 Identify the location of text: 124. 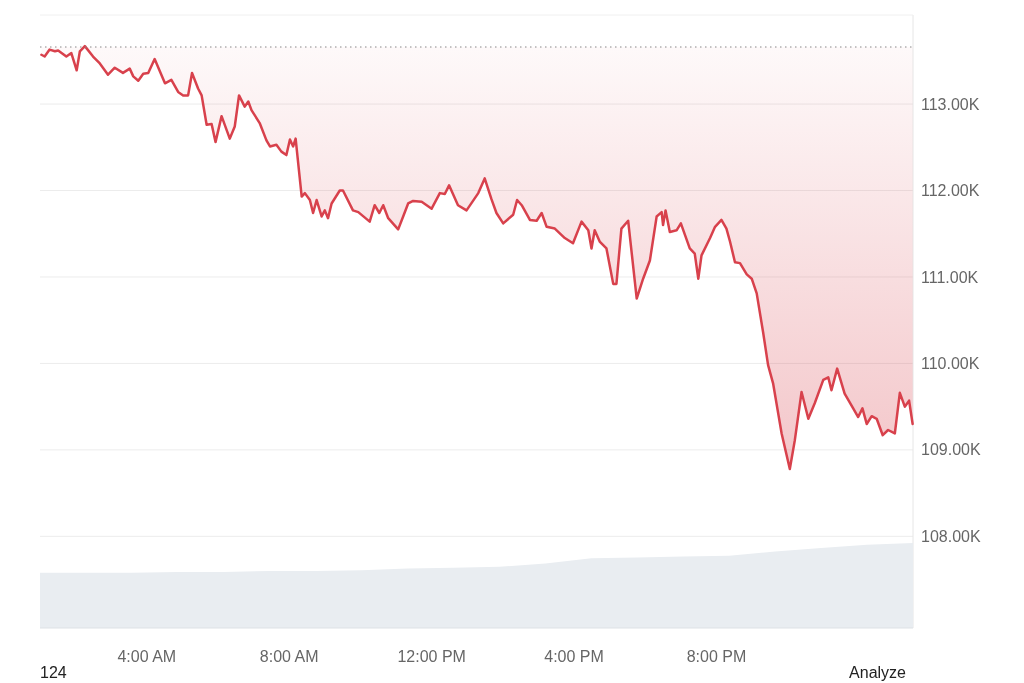
(53, 672).